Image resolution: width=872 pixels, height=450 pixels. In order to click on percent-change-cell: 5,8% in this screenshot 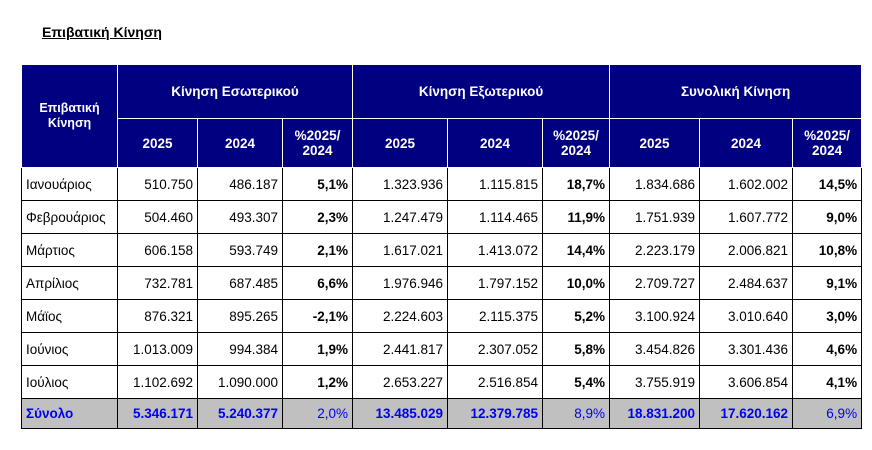, I will do `click(576, 349)`.